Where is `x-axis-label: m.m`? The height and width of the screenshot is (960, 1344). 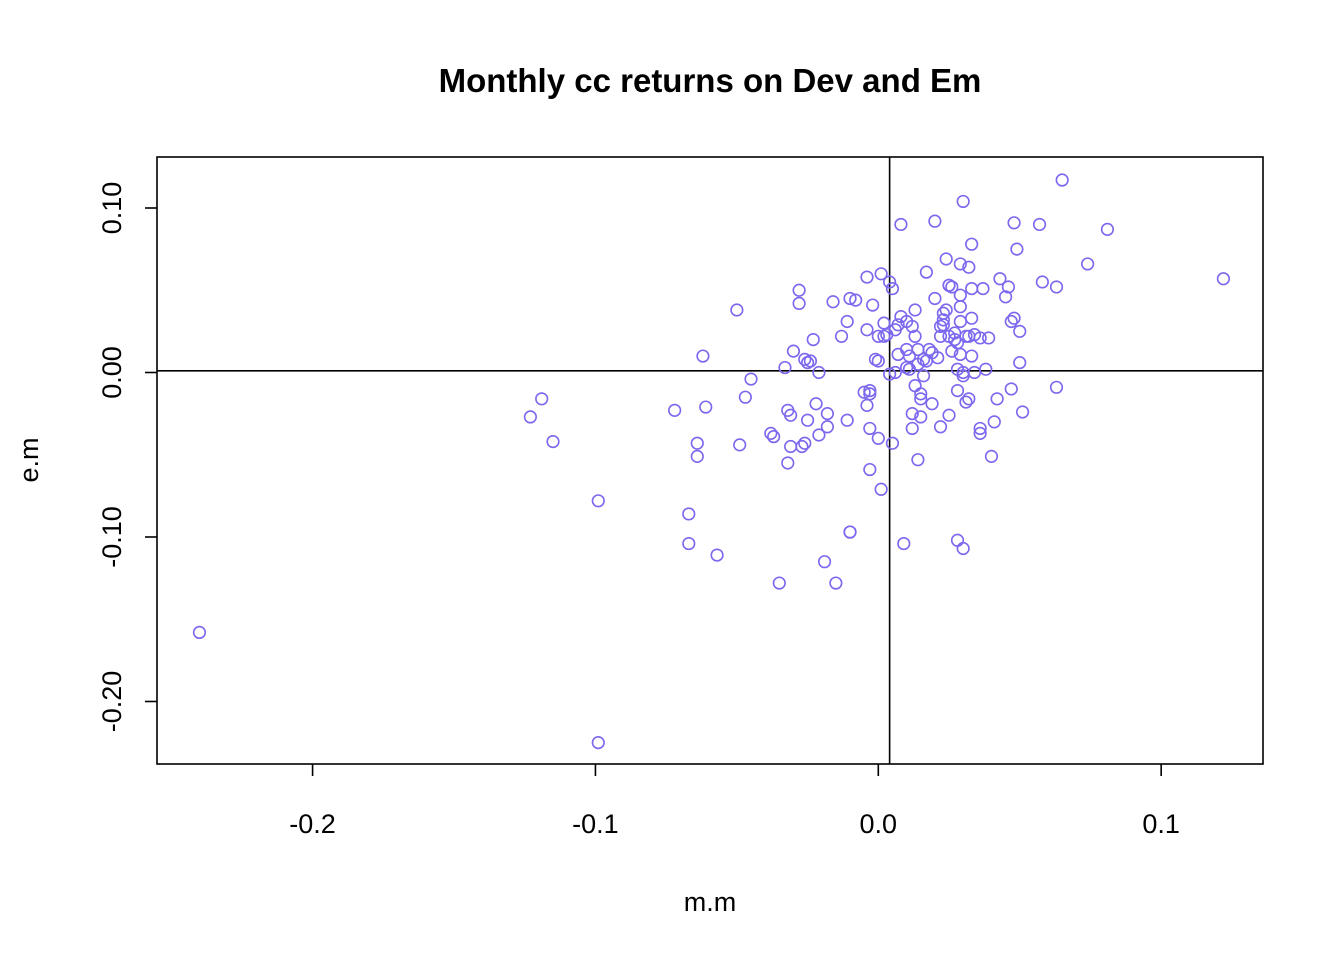 x-axis-label: m.m is located at coordinates (710, 902).